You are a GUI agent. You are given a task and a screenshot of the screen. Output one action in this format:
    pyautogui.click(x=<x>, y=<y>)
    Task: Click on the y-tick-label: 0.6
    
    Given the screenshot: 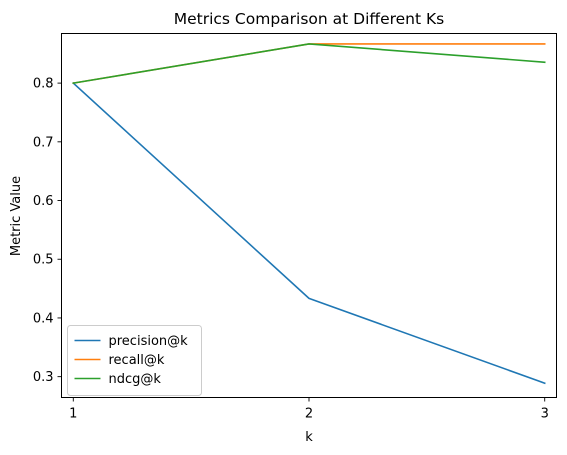 What is the action you would take?
    pyautogui.click(x=43, y=201)
    